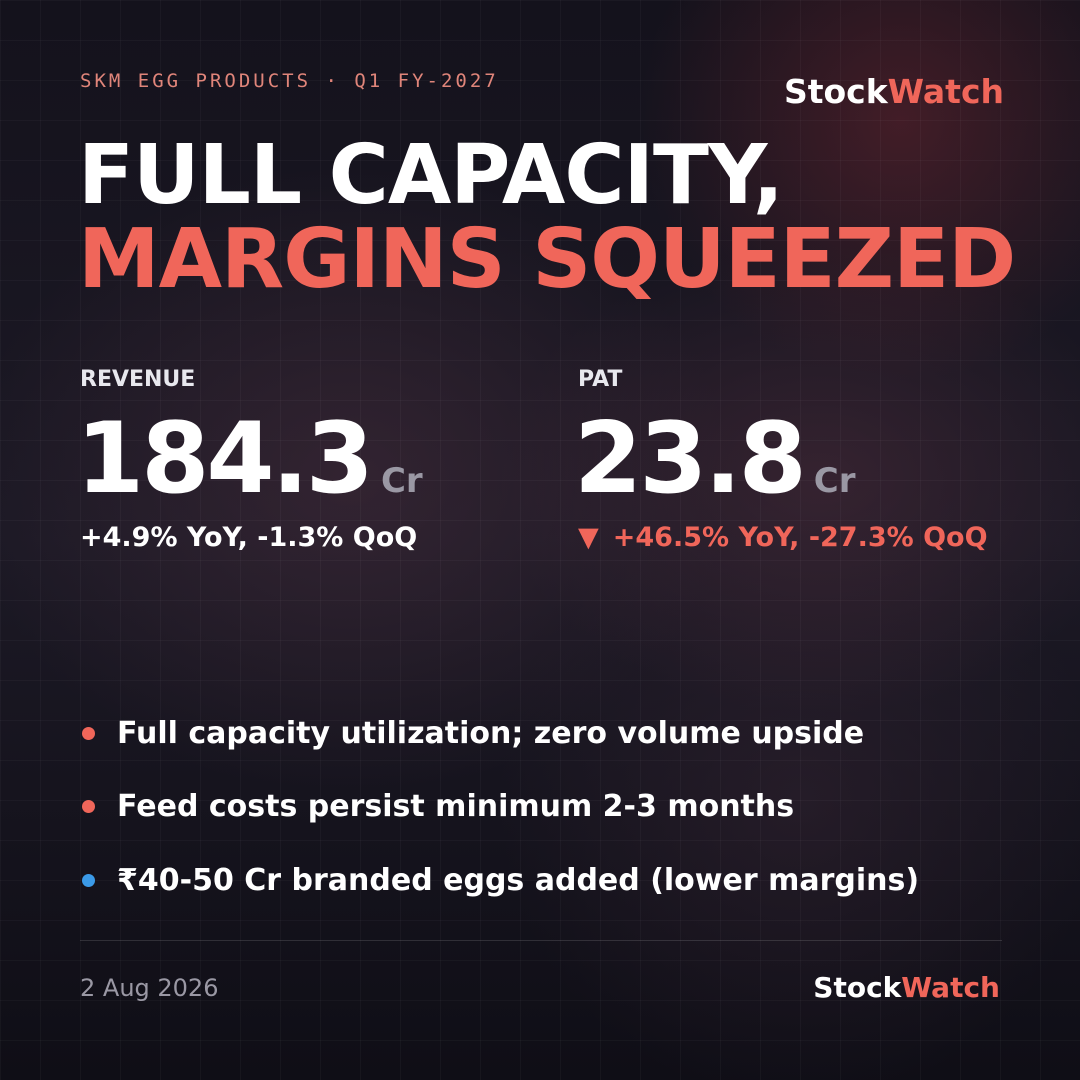 The image size is (1080, 1080). What do you see at coordinates (225, 459) in the screenshot?
I see `metric-number: 184.3` at bounding box center [225, 459].